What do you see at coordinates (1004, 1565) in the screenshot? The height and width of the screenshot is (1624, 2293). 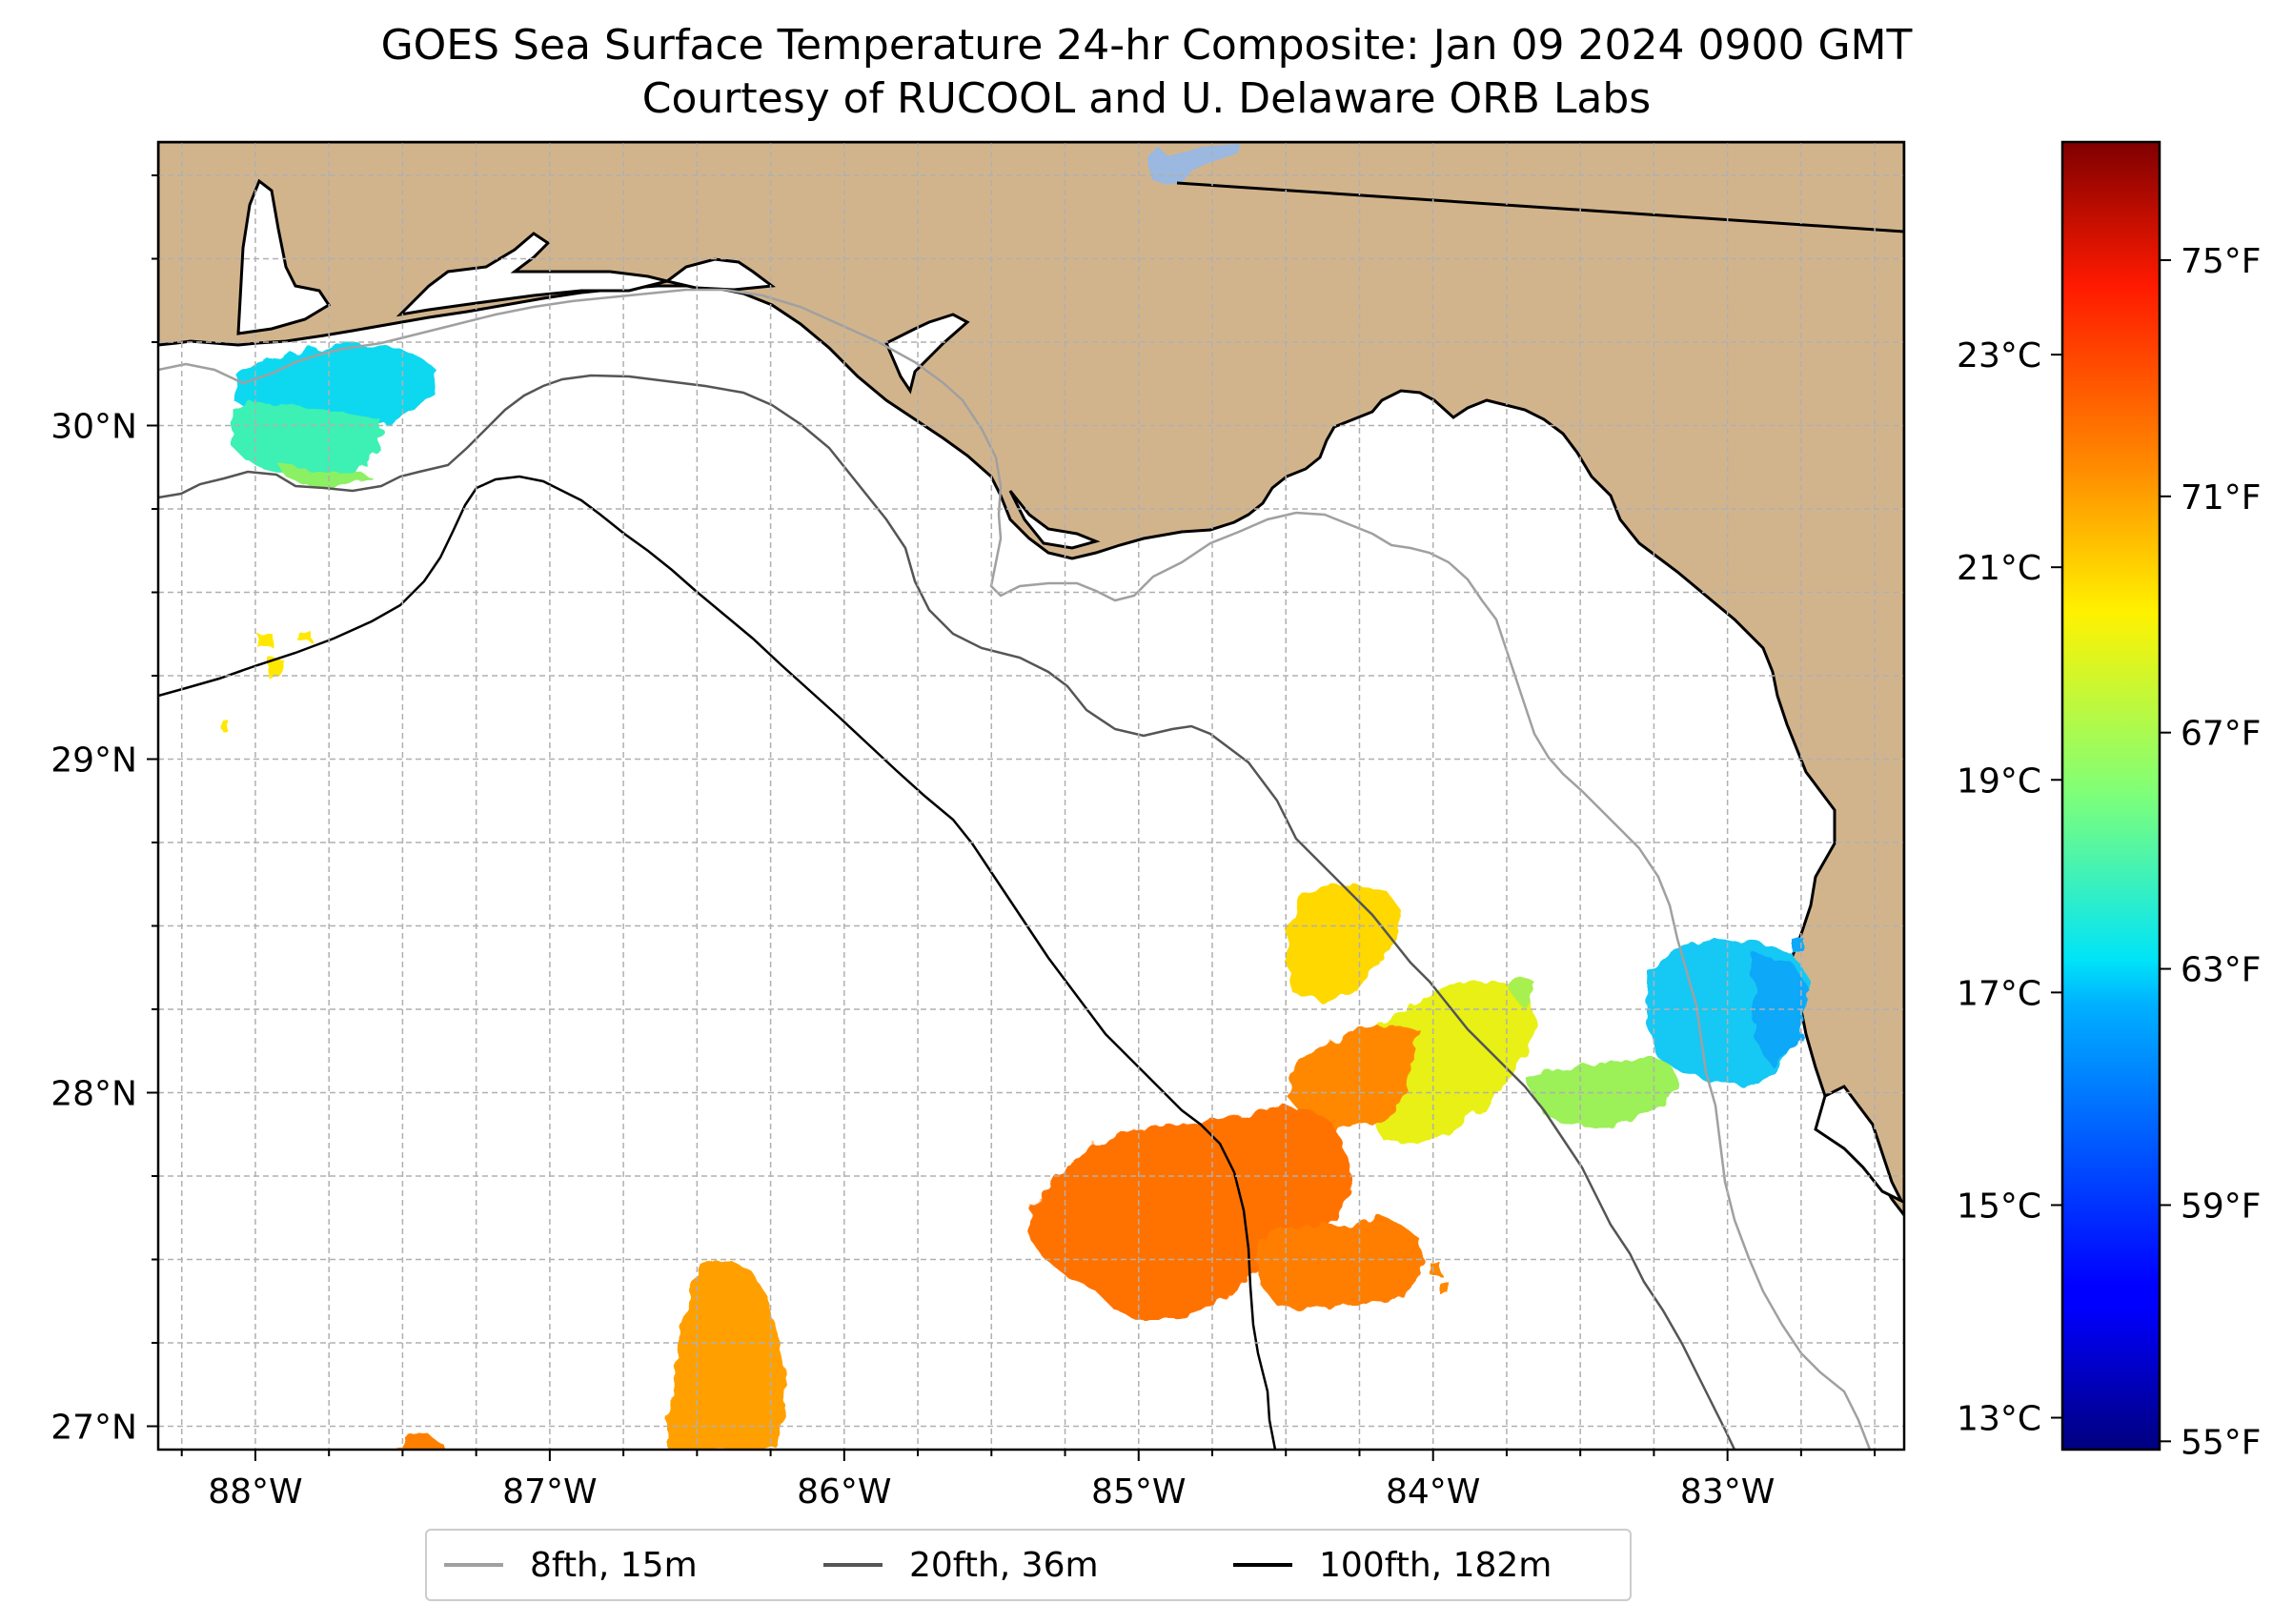 I see `legend-label-20fth: 20fth, 36m` at bounding box center [1004, 1565].